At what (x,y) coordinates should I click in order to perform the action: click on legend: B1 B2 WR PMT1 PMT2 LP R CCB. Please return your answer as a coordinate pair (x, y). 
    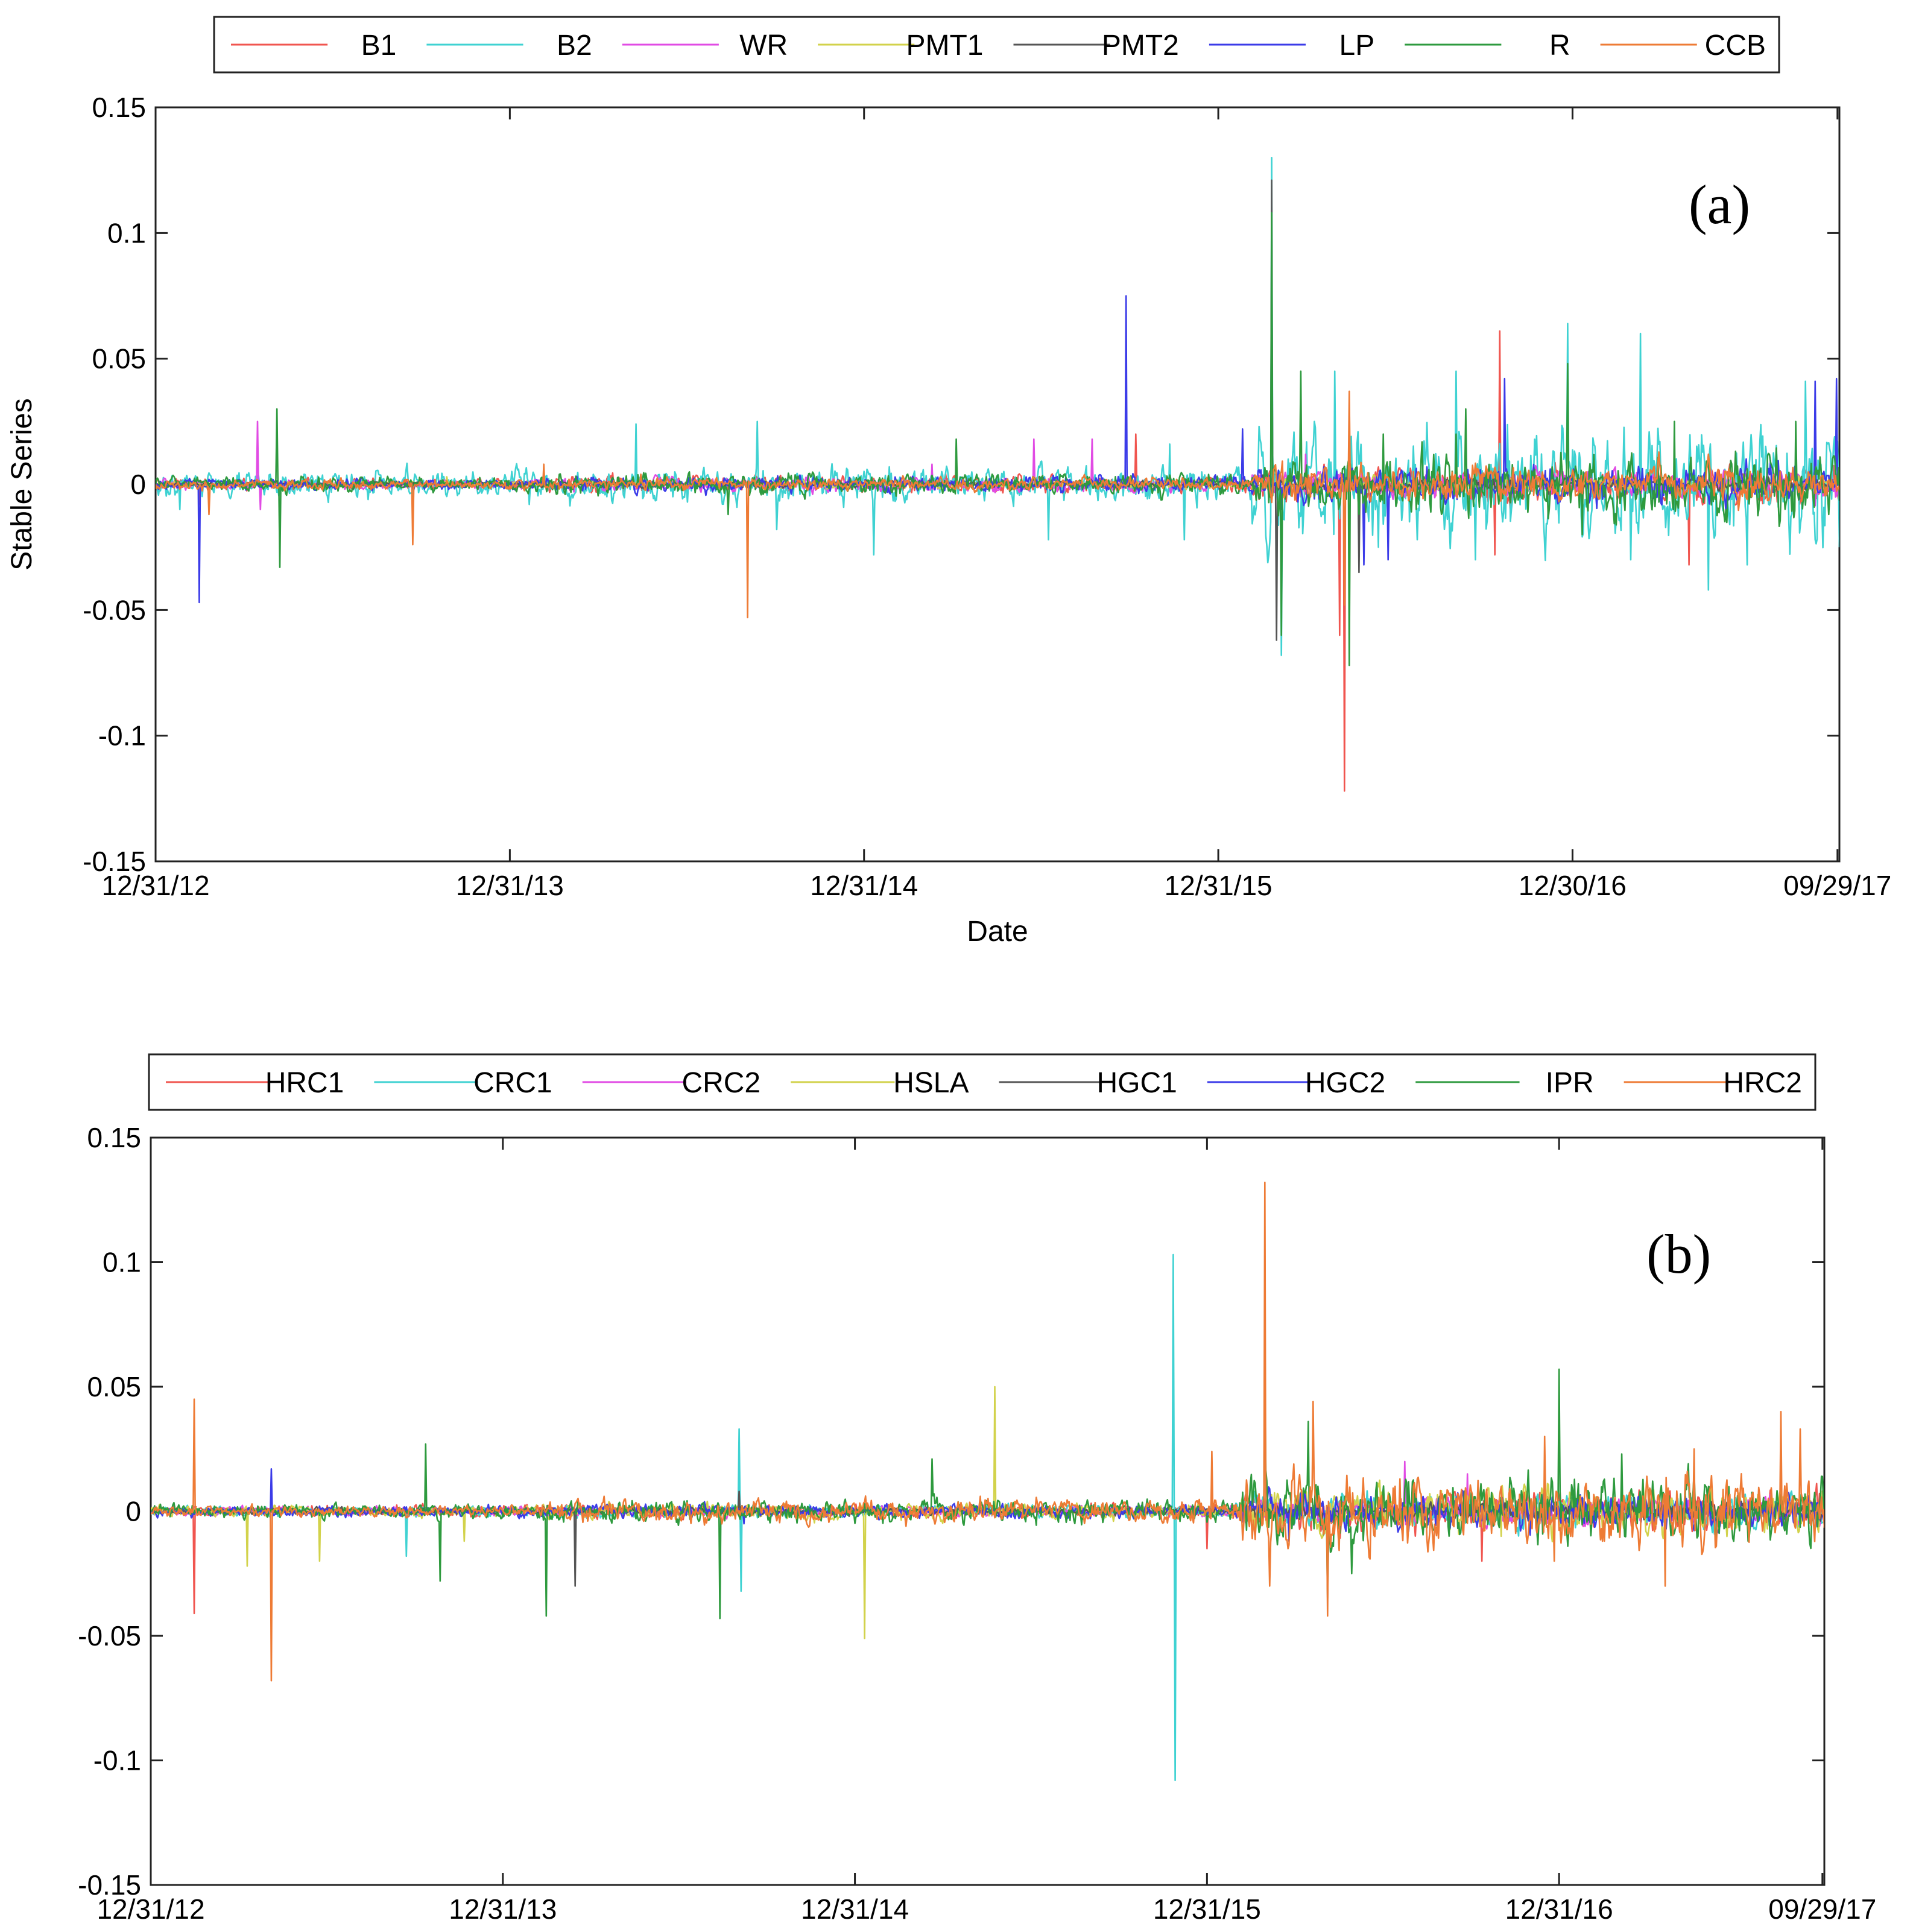
    Looking at the image, I should click on (996, 45).